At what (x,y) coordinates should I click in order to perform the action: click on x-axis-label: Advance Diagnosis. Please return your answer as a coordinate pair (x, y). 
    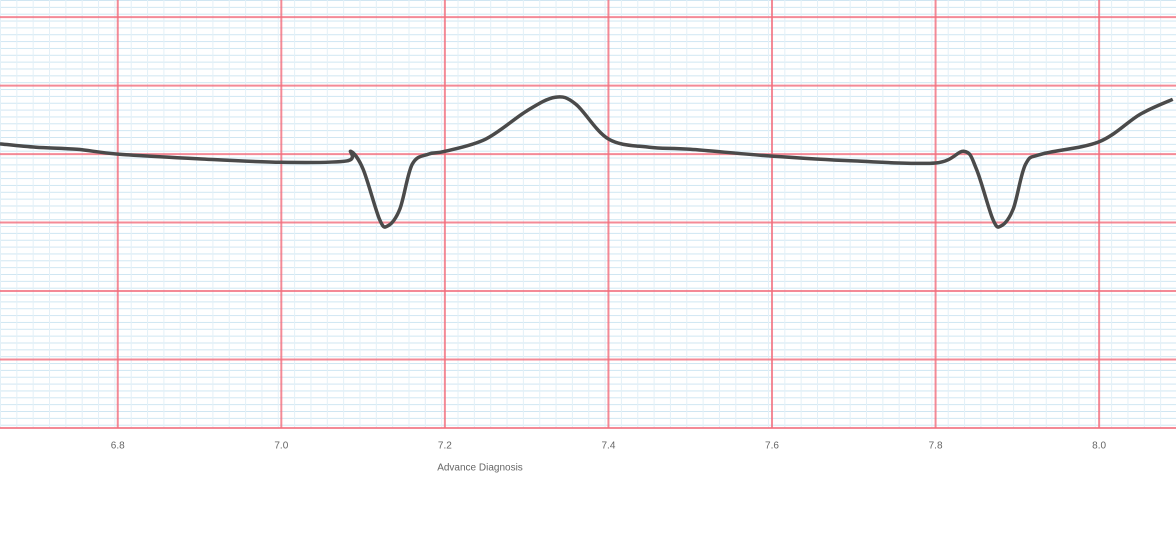
    Looking at the image, I should click on (480, 468).